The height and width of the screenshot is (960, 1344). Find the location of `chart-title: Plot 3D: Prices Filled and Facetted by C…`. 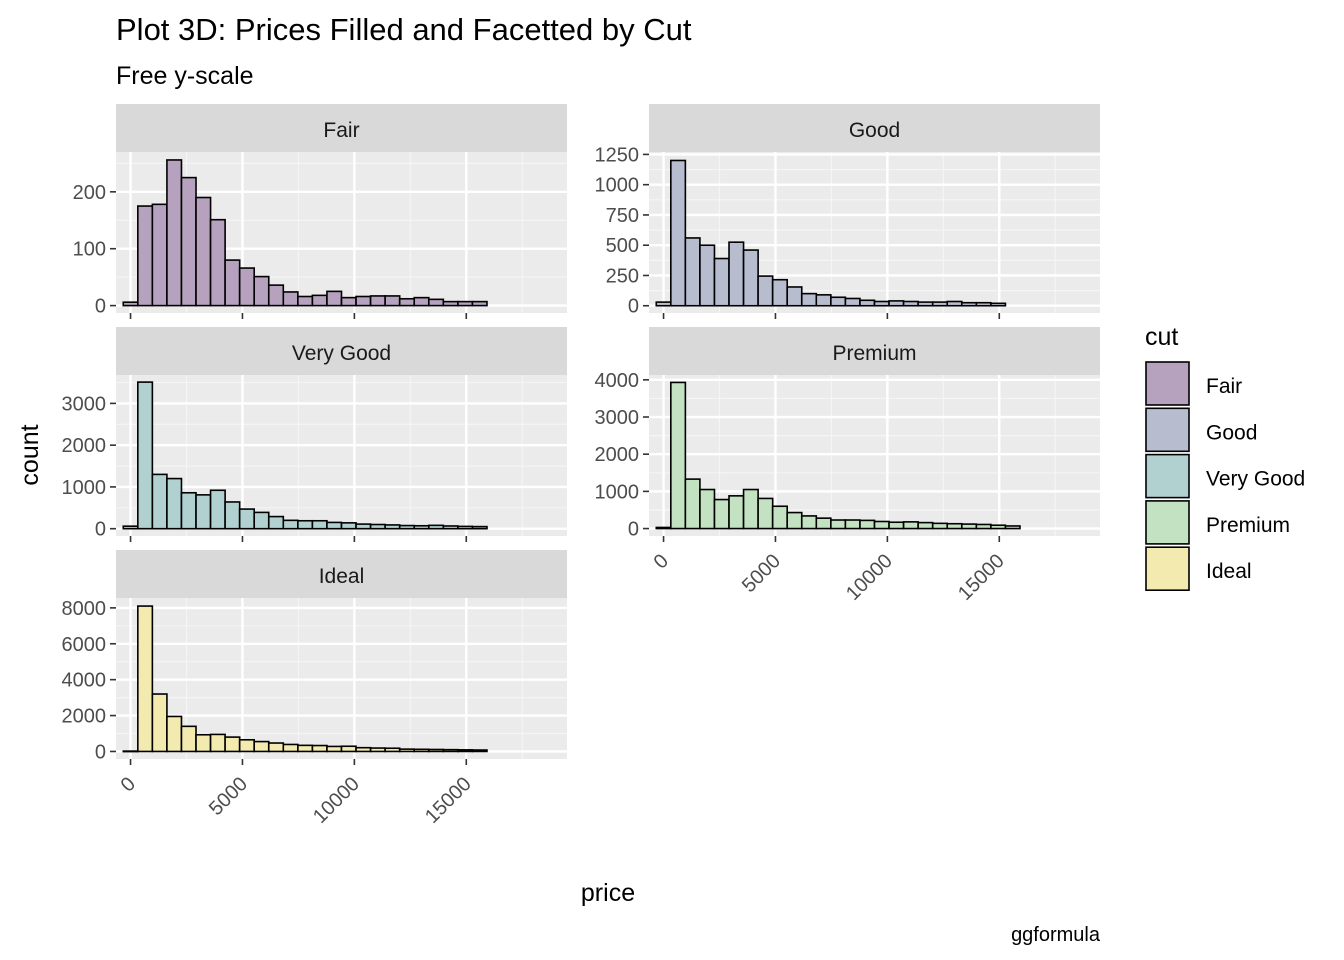

chart-title: Plot 3D: Prices Filled and Facetted by C… is located at coordinates (404, 29).